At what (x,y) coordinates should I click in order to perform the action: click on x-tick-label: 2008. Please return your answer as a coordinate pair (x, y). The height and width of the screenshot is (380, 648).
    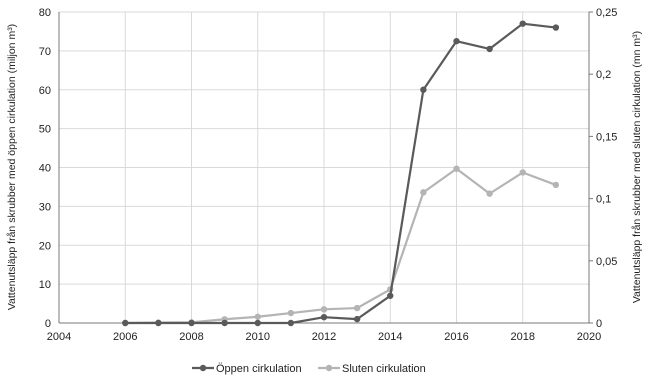
    Looking at the image, I should click on (191, 337).